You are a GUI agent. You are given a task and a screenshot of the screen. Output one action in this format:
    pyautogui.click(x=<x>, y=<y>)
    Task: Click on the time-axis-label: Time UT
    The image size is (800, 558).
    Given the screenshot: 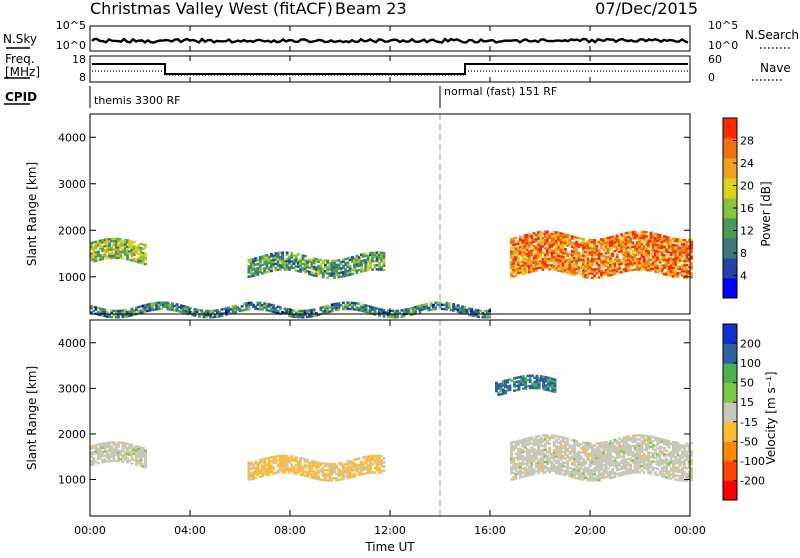 What is the action you would take?
    pyautogui.click(x=389, y=547)
    